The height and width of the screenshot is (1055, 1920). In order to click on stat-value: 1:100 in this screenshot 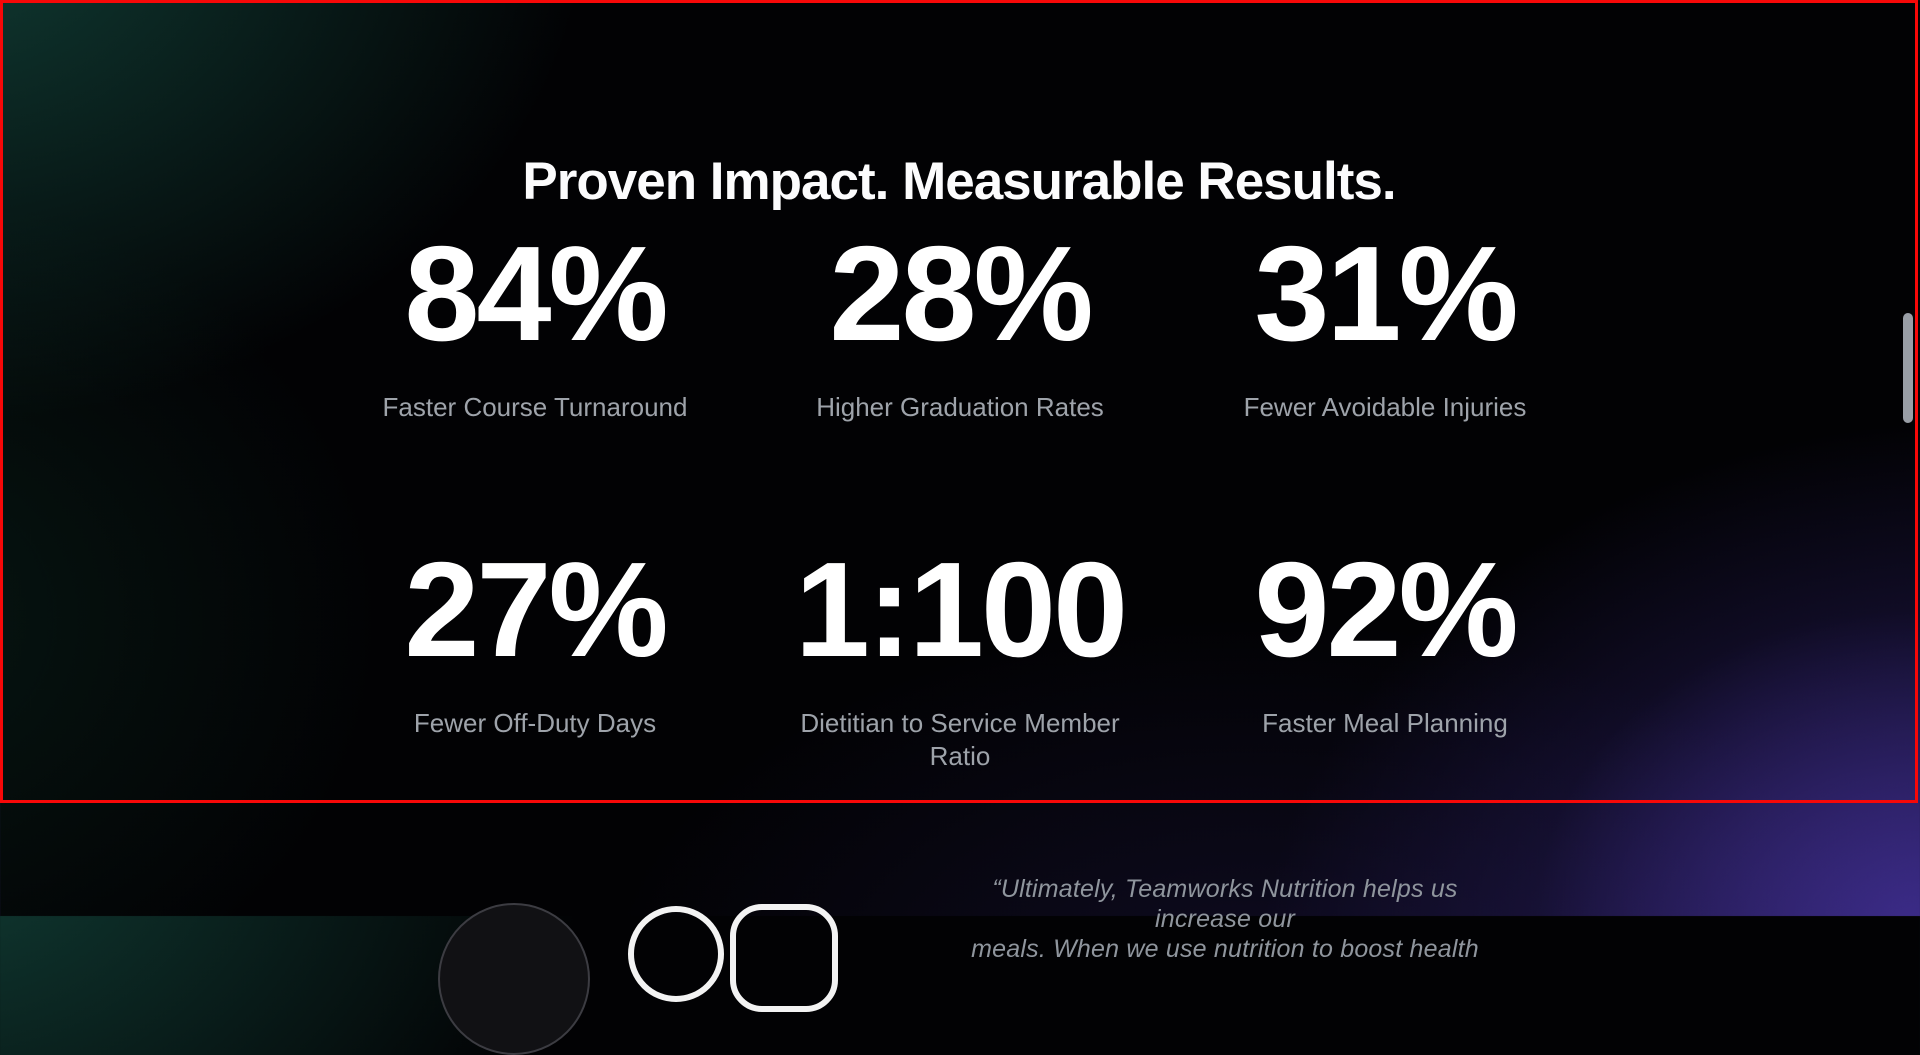, I will do `click(961, 609)`.